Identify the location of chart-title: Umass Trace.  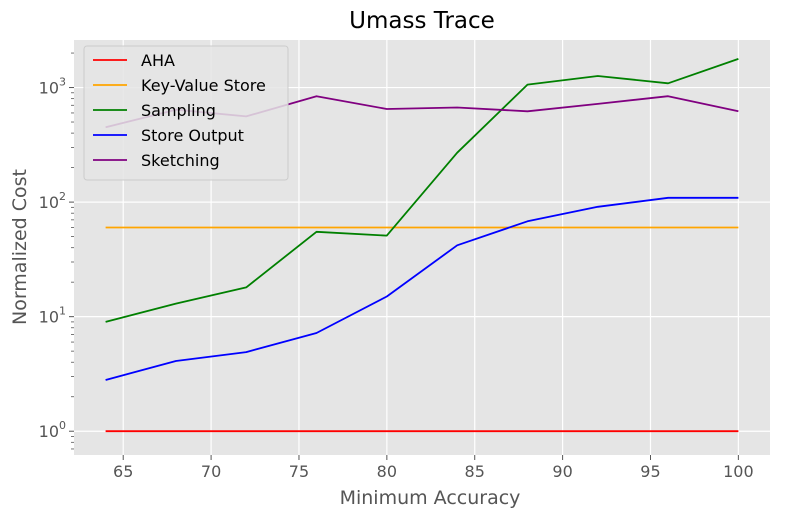
(422, 21).